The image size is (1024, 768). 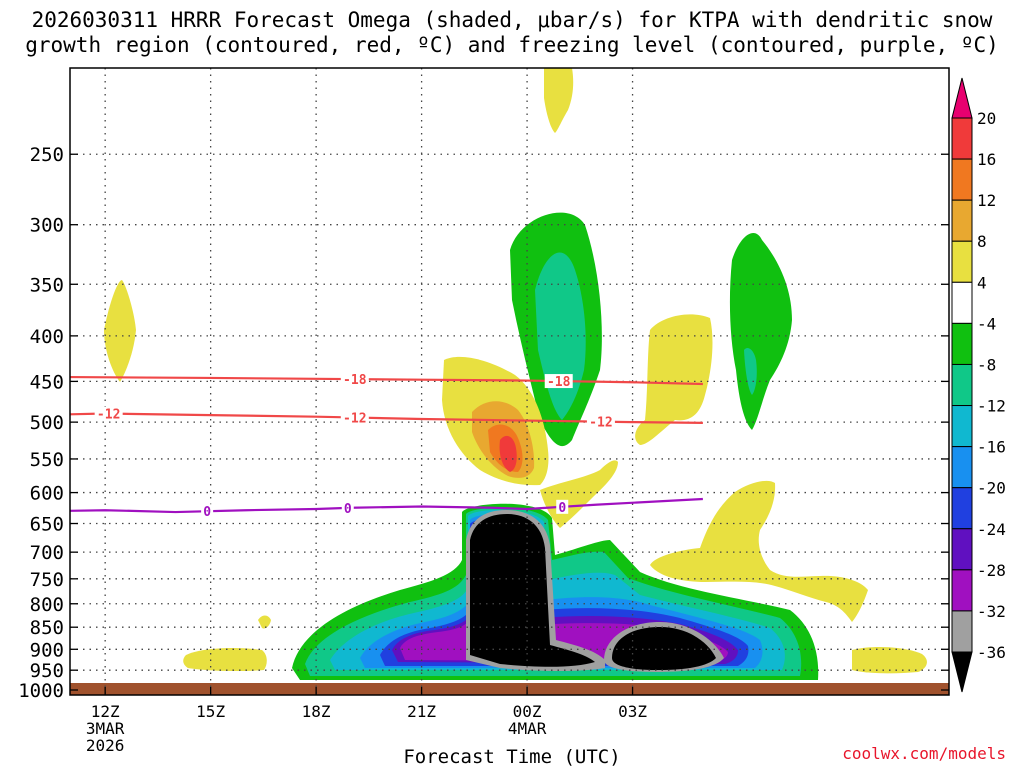 I want to click on y-tick-label: 850, so click(x=47, y=628).